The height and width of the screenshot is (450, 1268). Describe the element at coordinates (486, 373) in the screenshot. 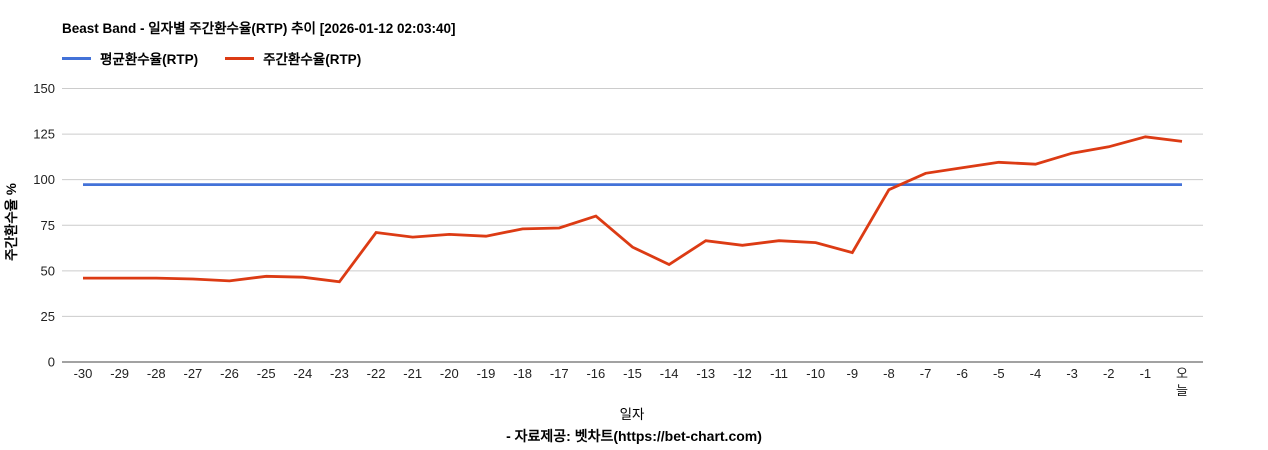

I see `x-tick-label: -19` at that location.